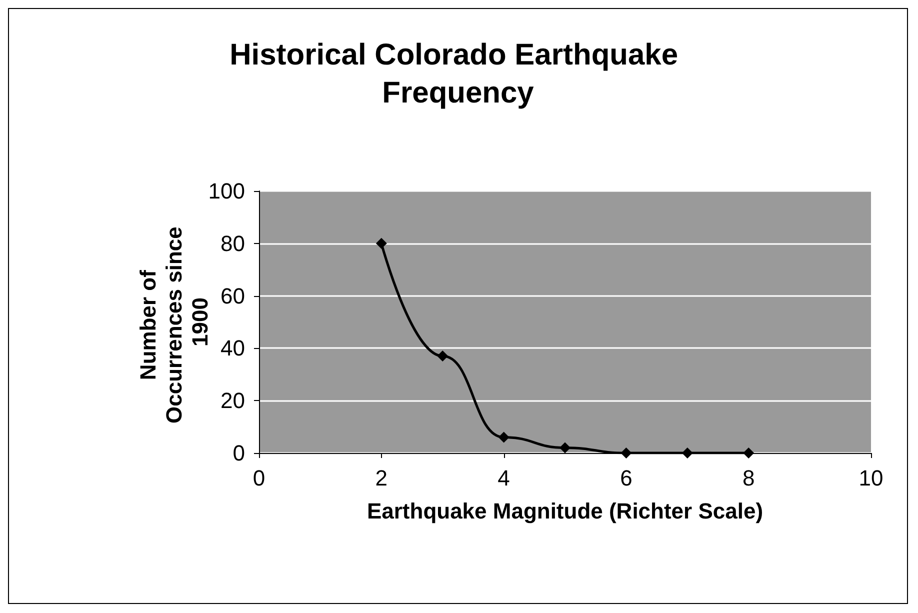 Image resolution: width=918 pixels, height=613 pixels. Describe the element at coordinates (232, 295) in the screenshot. I see `y-tick-label: 60` at that location.